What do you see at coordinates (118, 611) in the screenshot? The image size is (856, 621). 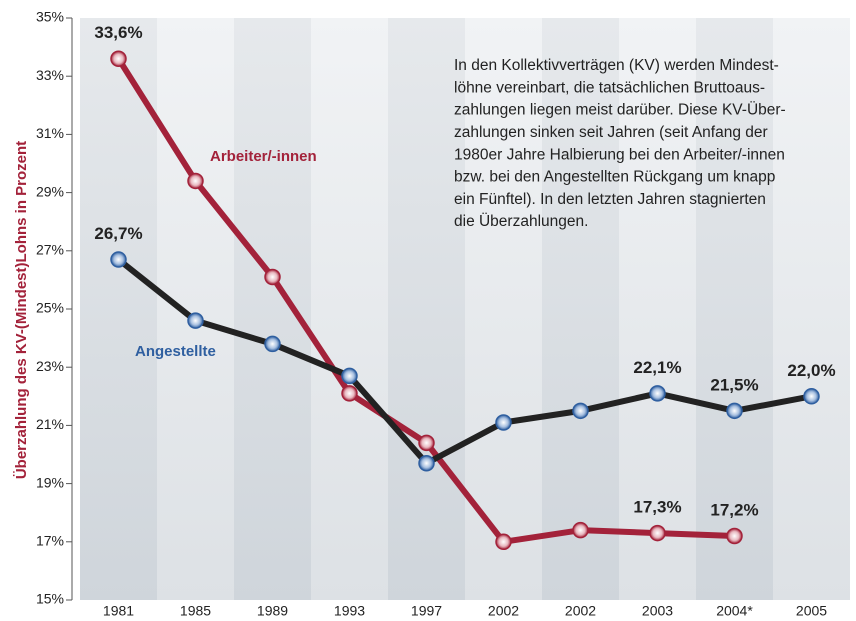 I see `x-tick-label: 1981` at bounding box center [118, 611].